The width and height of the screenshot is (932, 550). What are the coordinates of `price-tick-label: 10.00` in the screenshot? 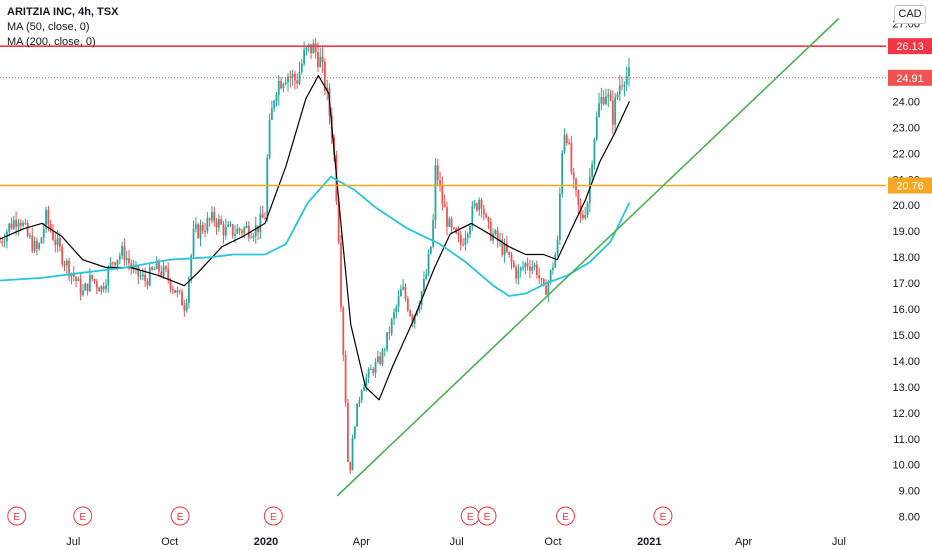 It's located at (906, 466).